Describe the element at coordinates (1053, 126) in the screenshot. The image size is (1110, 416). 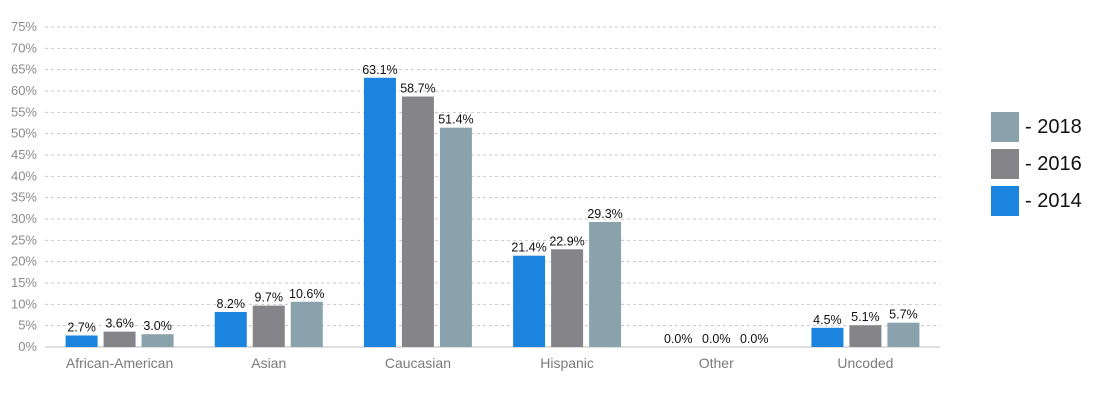
I see `legend-label-2018: - 2018` at that location.